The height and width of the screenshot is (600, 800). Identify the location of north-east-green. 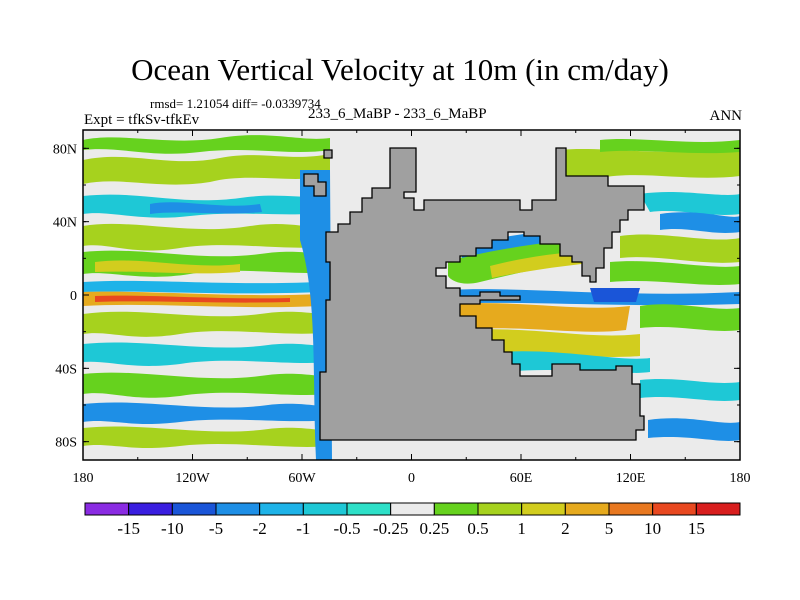
(650, 164).